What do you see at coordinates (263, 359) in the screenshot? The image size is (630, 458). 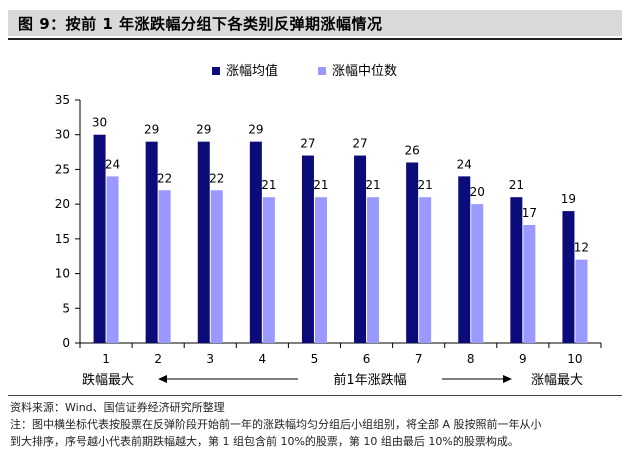 I see `x-tick-label: 4` at bounding box center [263, 359].